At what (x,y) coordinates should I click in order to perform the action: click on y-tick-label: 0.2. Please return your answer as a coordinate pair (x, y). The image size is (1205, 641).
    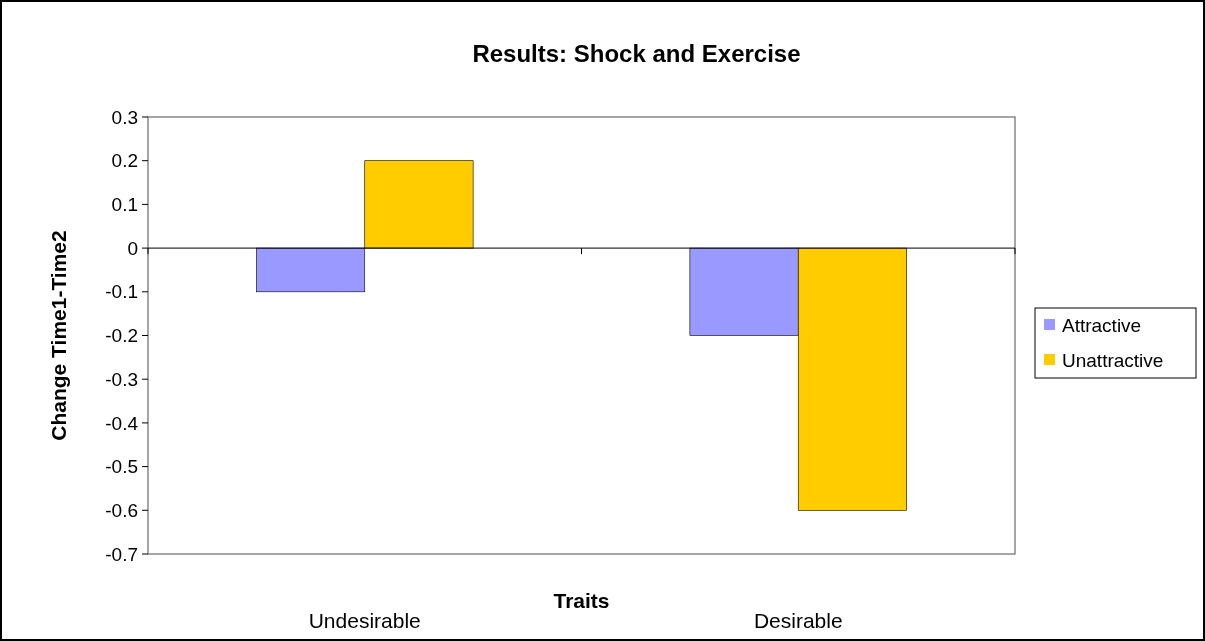
    Looking at the image, I should click on (124, 161).